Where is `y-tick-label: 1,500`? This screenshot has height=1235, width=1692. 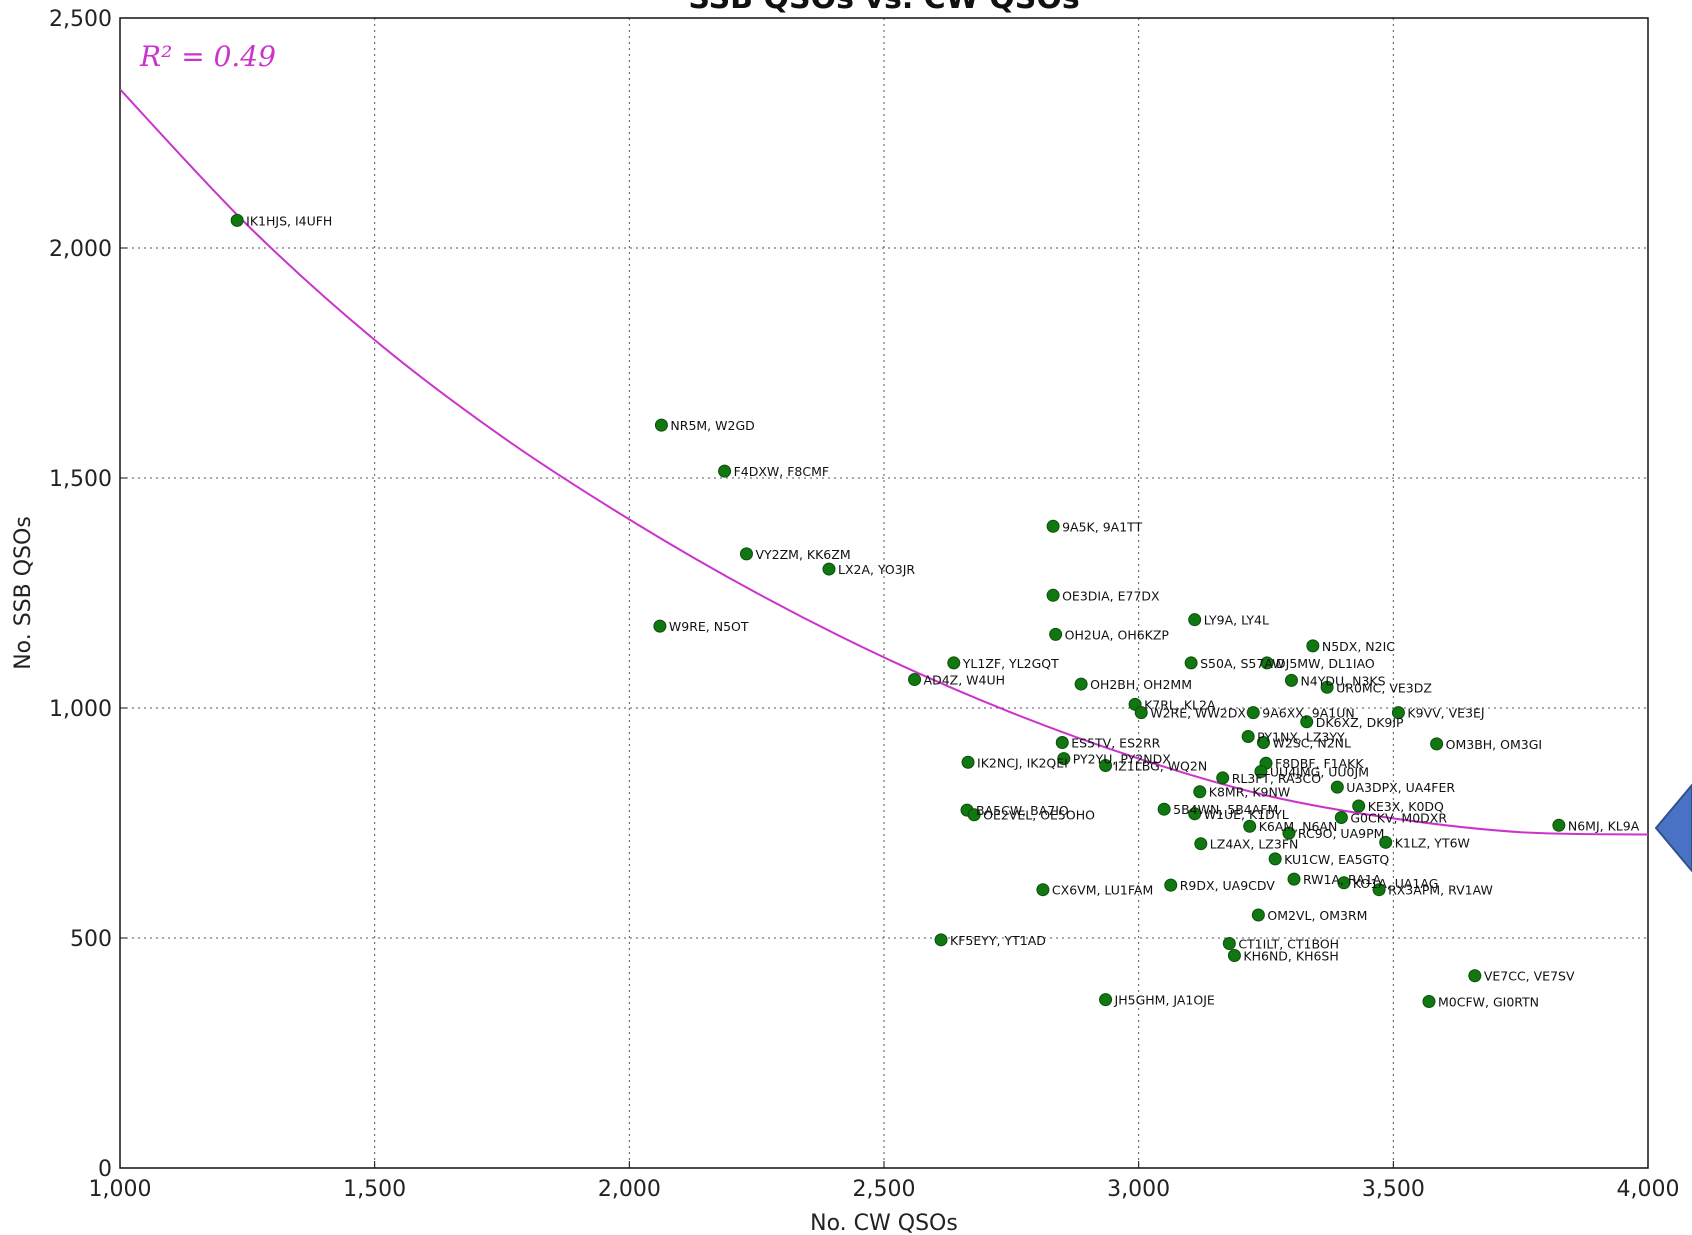 y-tick-label: 1,500 is located at coordinates (80, 479).